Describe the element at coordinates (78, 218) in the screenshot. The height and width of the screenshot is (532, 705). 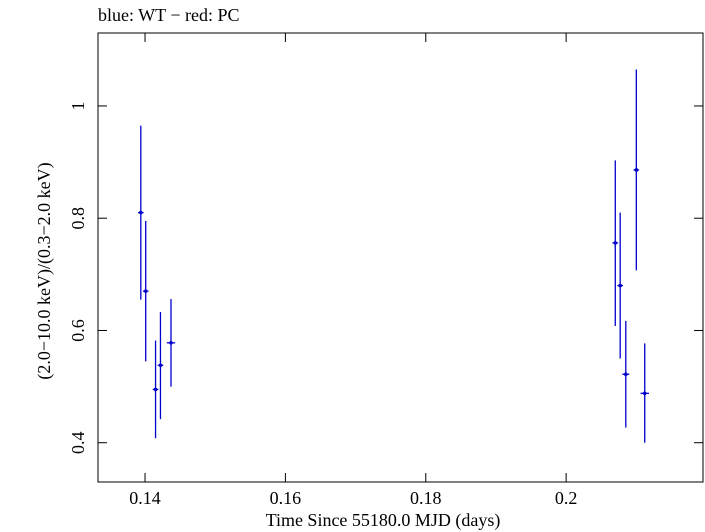
I see `y-tick-label: 0.8` at that location.